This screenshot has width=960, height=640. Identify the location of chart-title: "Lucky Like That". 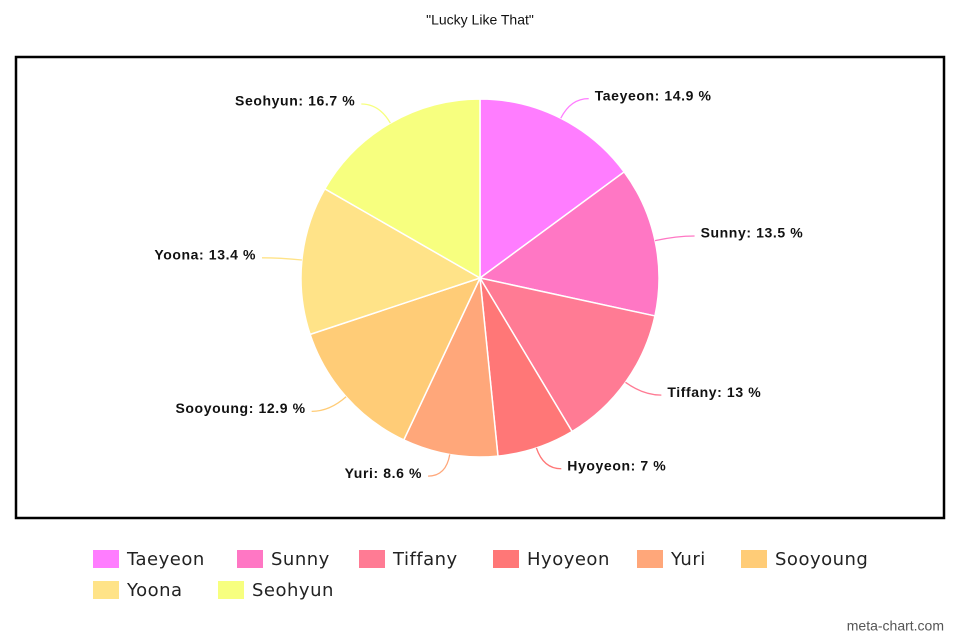
(480, 20).